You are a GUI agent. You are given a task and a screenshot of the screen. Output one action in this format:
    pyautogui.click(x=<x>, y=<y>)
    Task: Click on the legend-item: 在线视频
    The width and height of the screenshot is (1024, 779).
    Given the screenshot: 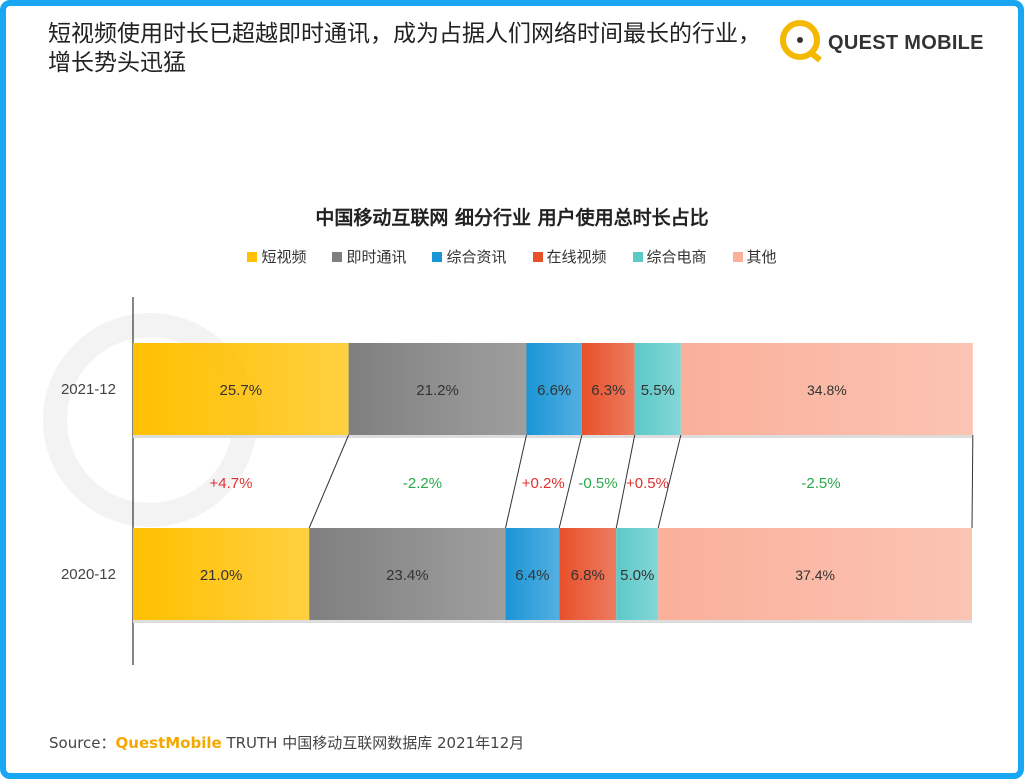 What is the action you would take?
    pyautogui.click(x=569, y=256)
    